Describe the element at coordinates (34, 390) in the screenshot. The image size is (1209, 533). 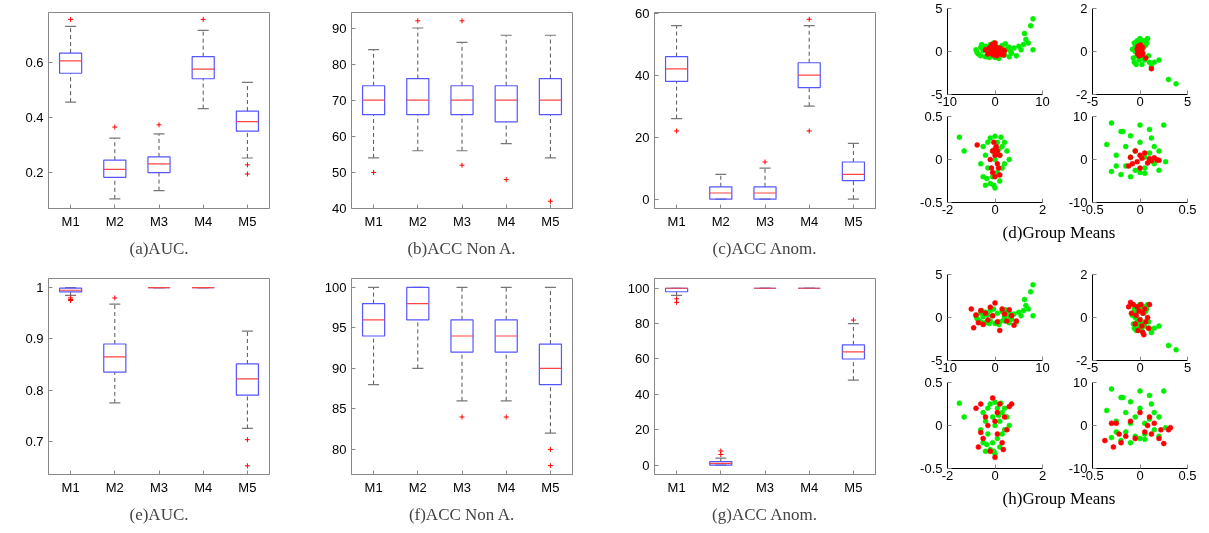
I see `y-tick-label: 0.8` at that location.